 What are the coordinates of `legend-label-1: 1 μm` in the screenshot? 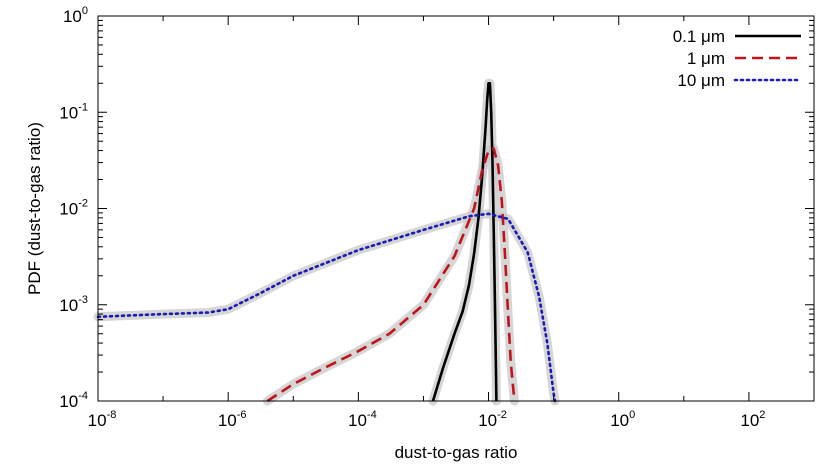 It's located at (706, 58).